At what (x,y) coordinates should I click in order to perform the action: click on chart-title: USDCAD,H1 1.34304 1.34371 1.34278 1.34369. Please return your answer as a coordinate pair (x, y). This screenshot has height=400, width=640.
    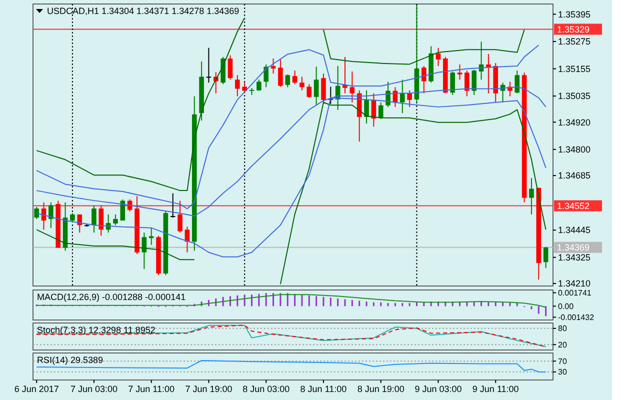
    Looking at the image, I should click on (143, 11).